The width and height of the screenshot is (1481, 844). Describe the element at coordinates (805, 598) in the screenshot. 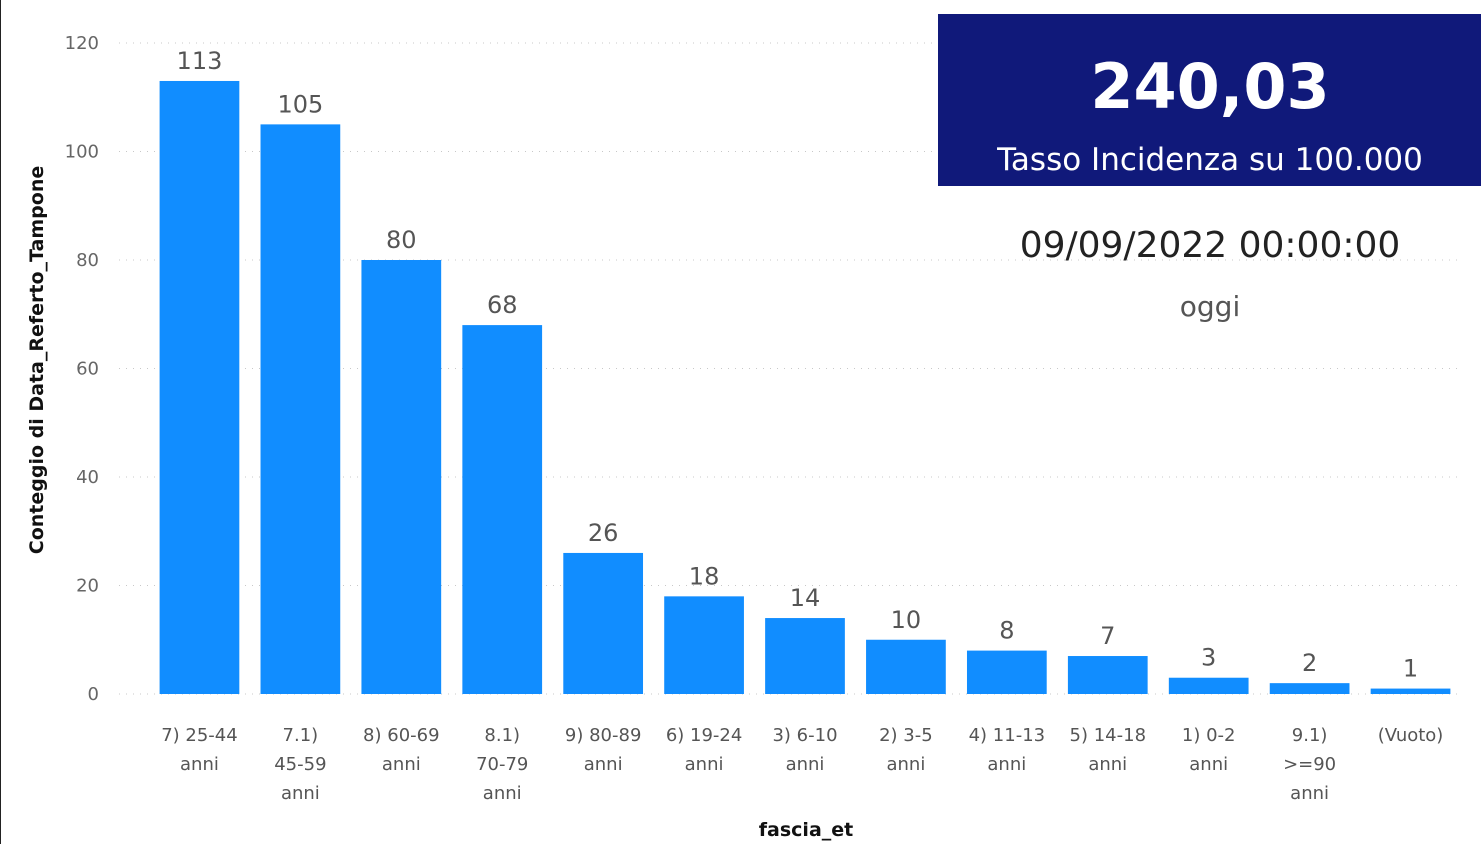

I see `data-label: 14` at that location.